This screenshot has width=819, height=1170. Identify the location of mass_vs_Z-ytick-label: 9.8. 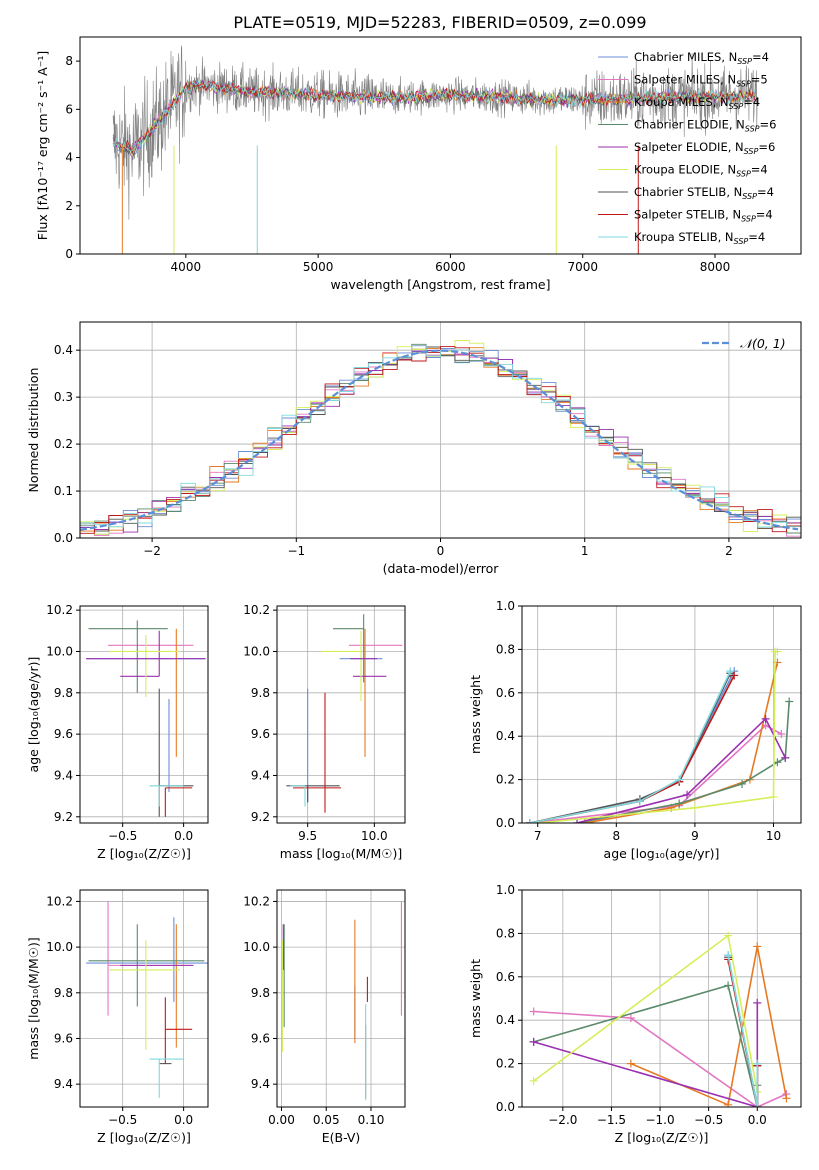
(63, 993).